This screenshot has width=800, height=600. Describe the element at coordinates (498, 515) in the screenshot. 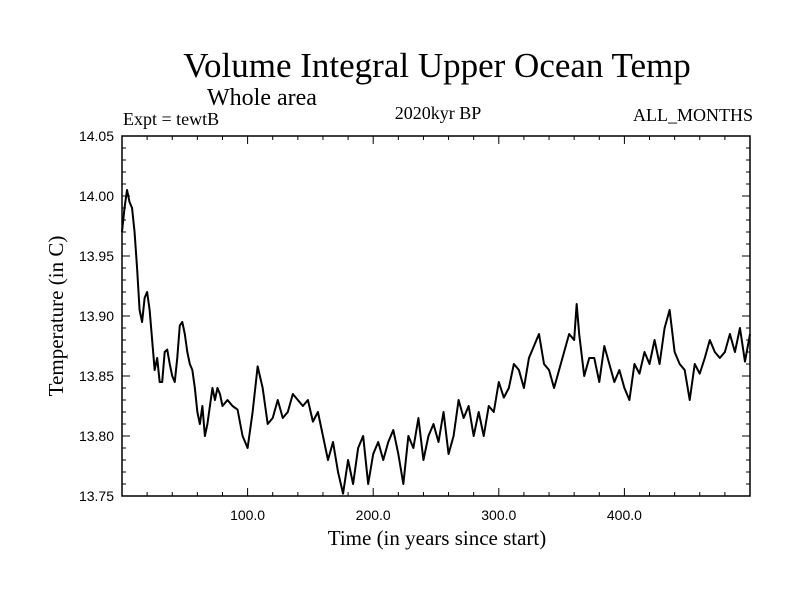

I see `x-tick-label: 300.0` at that location.